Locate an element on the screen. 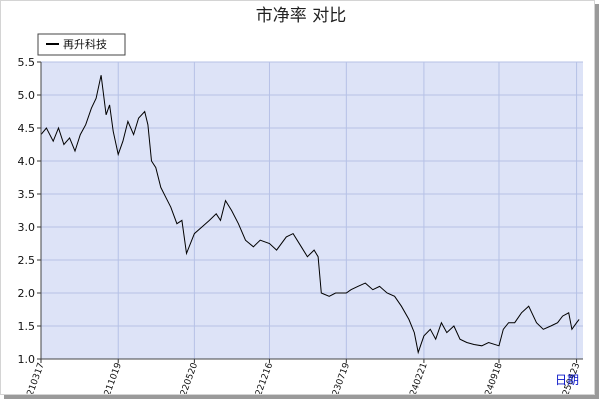 The image size is (600, 400). y-axis-ticks: 1.0 1.5 2.0 2.5 3.0 3.5 4.0 4.5 5.0 5.5 is located at coordinates (29, 211).